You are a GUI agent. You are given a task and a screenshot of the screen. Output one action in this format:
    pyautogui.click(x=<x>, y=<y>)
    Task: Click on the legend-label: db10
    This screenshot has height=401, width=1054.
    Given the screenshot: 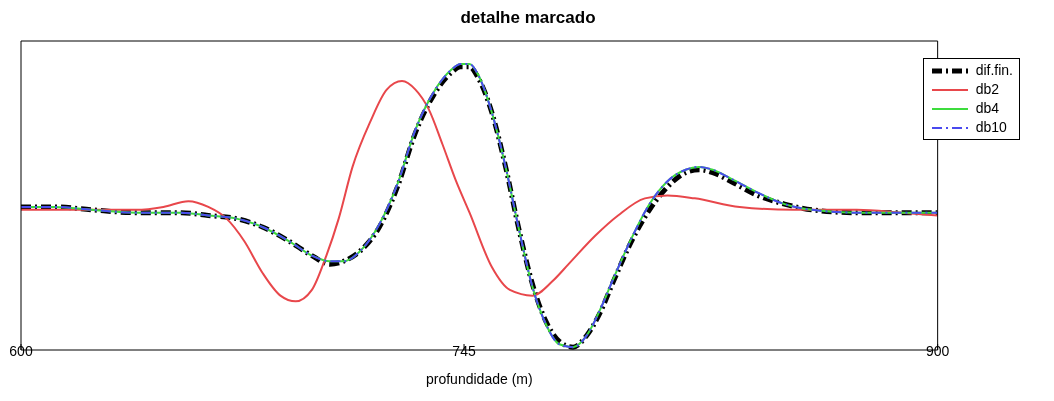 What is the action you would take?
    pyautogui.click(x=991, y=127)
    